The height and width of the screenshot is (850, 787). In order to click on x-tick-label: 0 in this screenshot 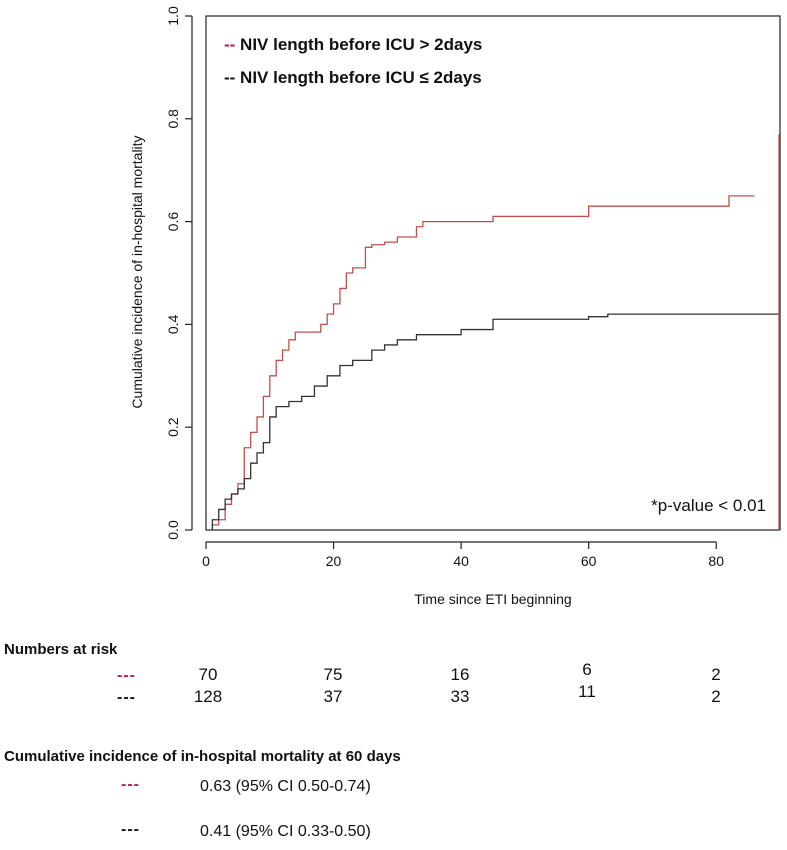, I will do `click(206, 561)`.